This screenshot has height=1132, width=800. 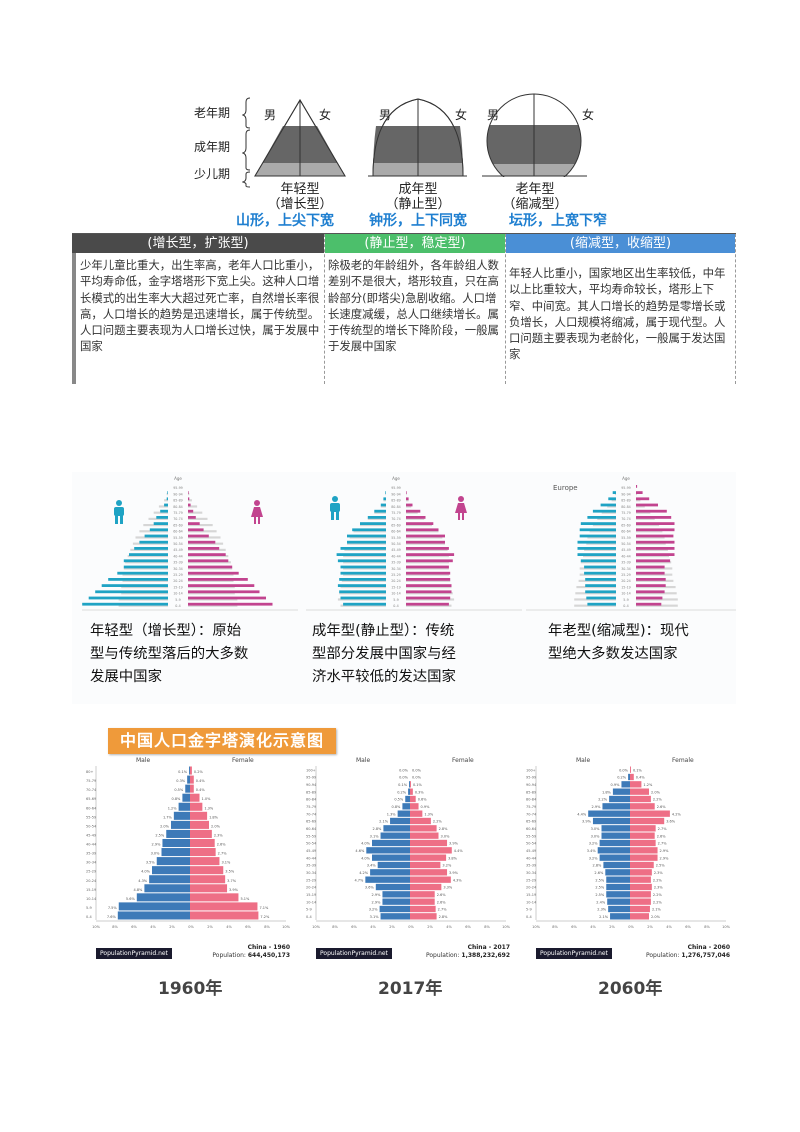 I want to click on svg-text: 5.1%, so click(x=245, y=899).